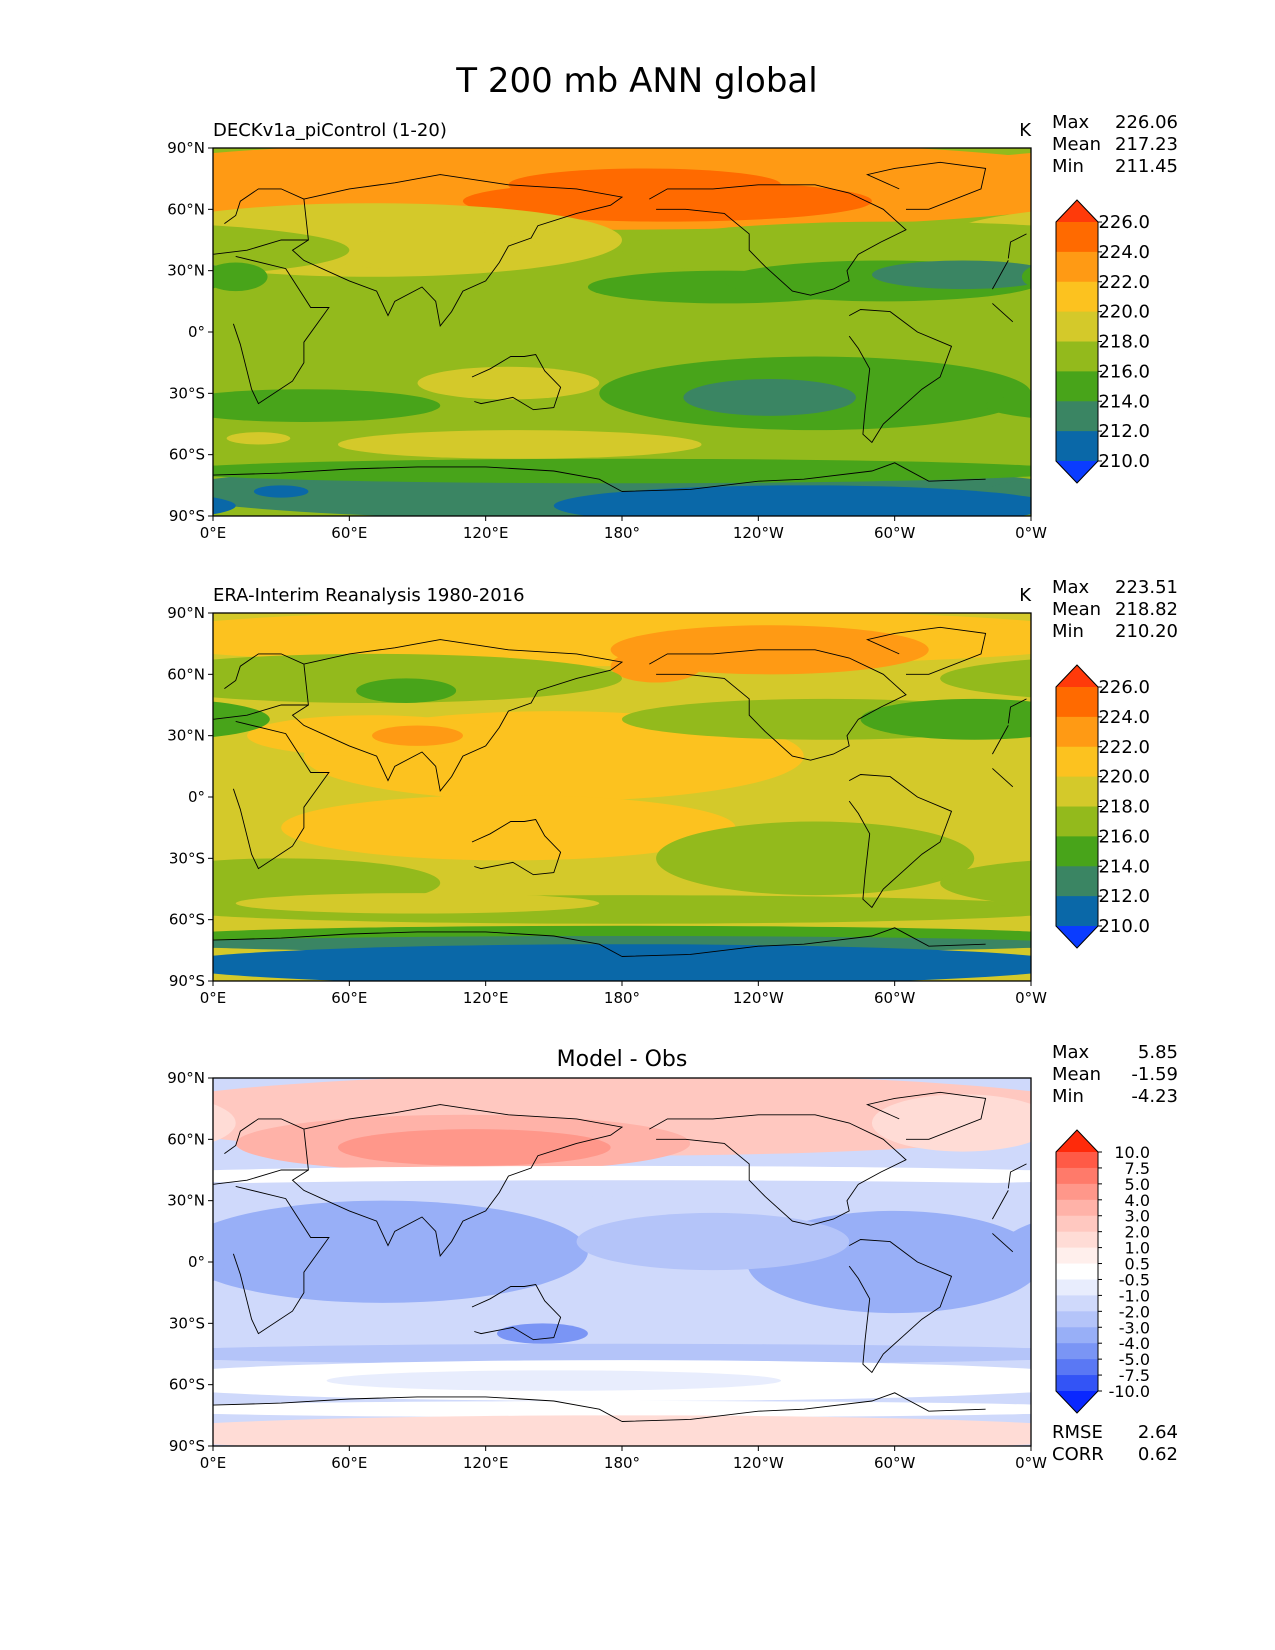 This screenshot has height=1650, width=1275. Describe the element at coordinates (1137, 1264) in the screenshot. I see `colorbar-label: 0.5` at that location.